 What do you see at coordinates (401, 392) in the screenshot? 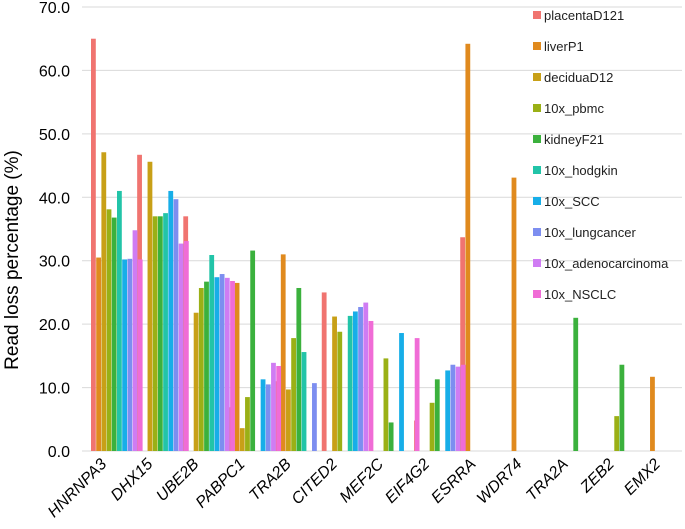
I see `bar-10x_SCC-MEF2C` at bounding box center [401, 392].